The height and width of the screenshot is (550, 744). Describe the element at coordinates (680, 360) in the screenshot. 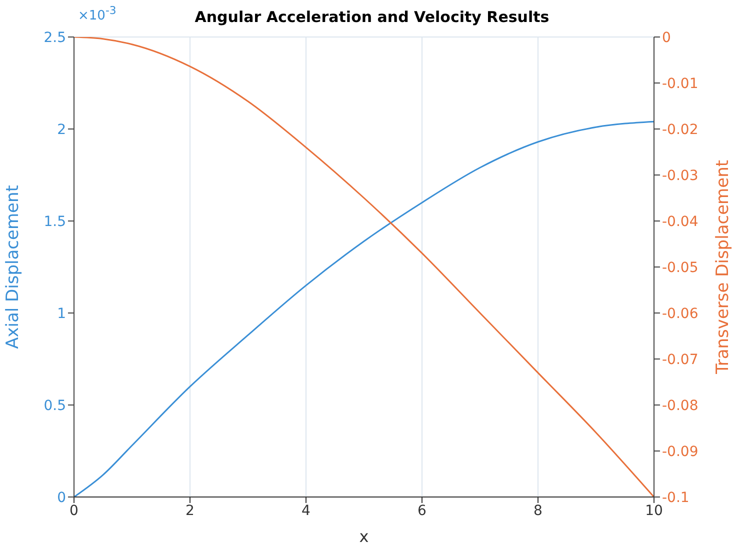

I see `y2-tick-label: -0.07` at that location.